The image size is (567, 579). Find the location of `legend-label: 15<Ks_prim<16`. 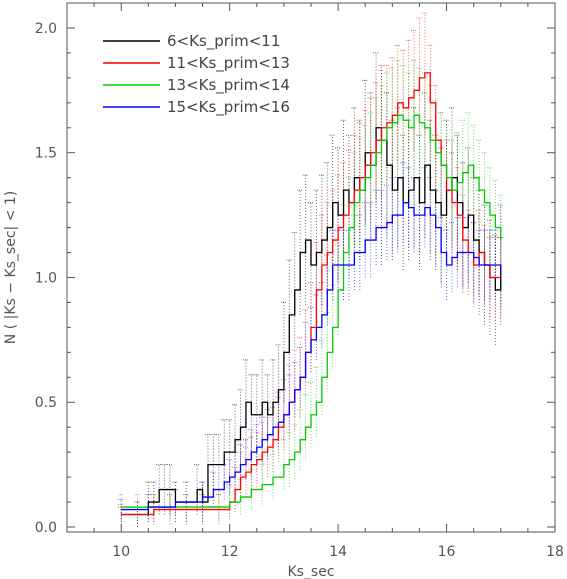

legend-label: 15<Ks_prim<16 is located at coordinates (228, 107).